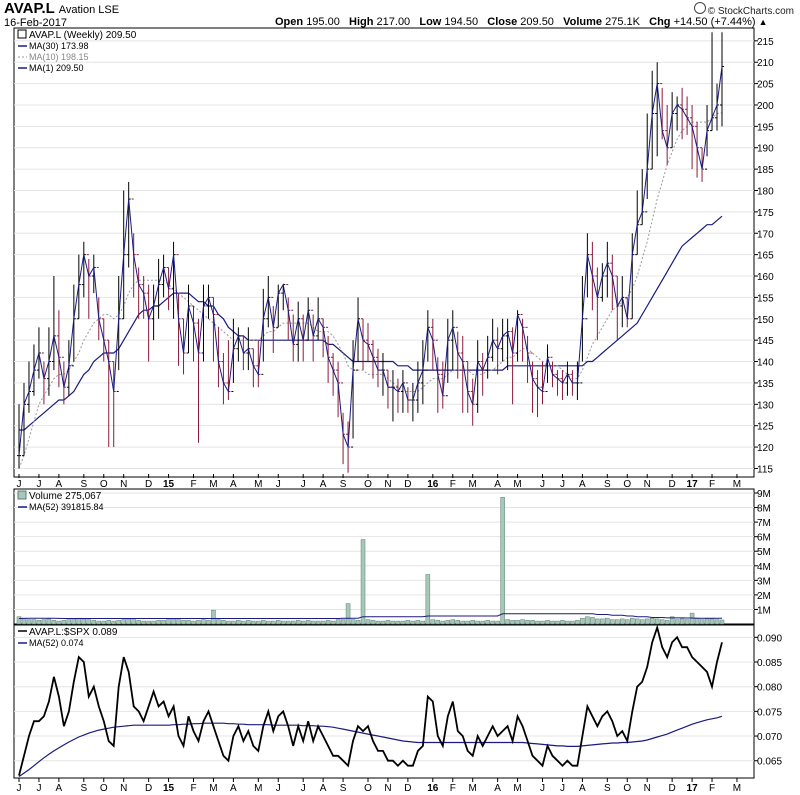 This screenshot has width=800, height=795. I want to click on price-tick-label: 160, so click(765, 277).